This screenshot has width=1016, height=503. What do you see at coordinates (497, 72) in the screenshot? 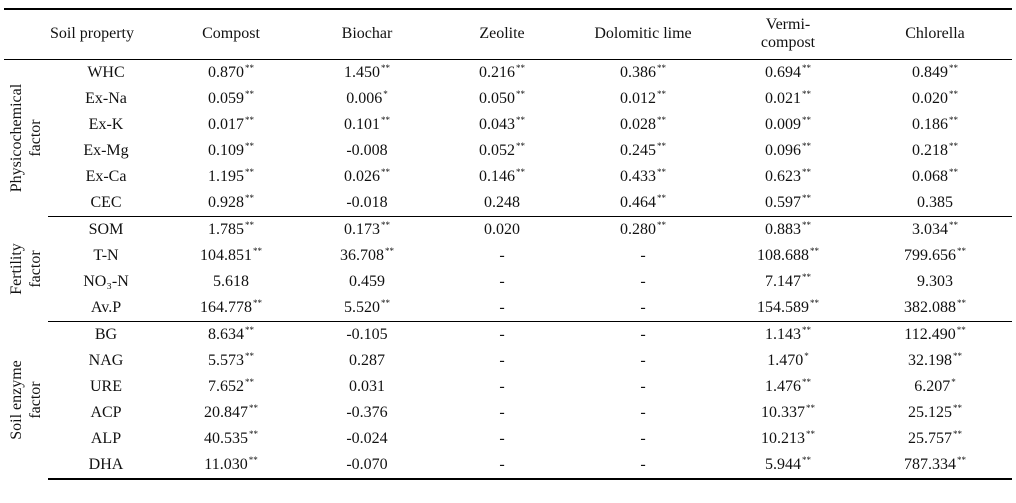
I see `cell-value: 0.216` at bounding box center [497, 72].